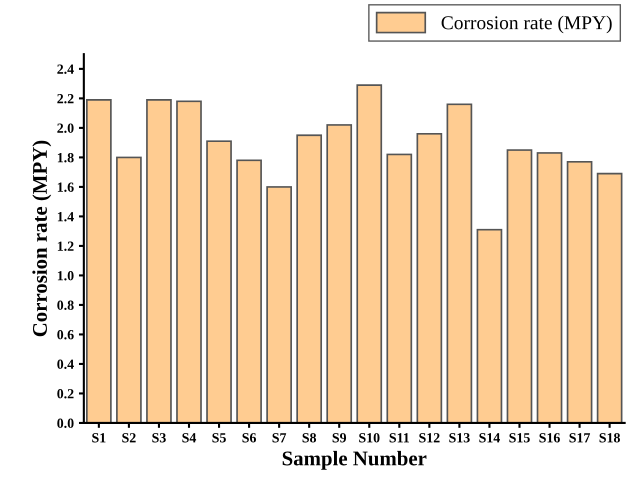  Describe the element at coordinates (459, 437) in the screenshot. I see `x-tick-label: S13` at that location.